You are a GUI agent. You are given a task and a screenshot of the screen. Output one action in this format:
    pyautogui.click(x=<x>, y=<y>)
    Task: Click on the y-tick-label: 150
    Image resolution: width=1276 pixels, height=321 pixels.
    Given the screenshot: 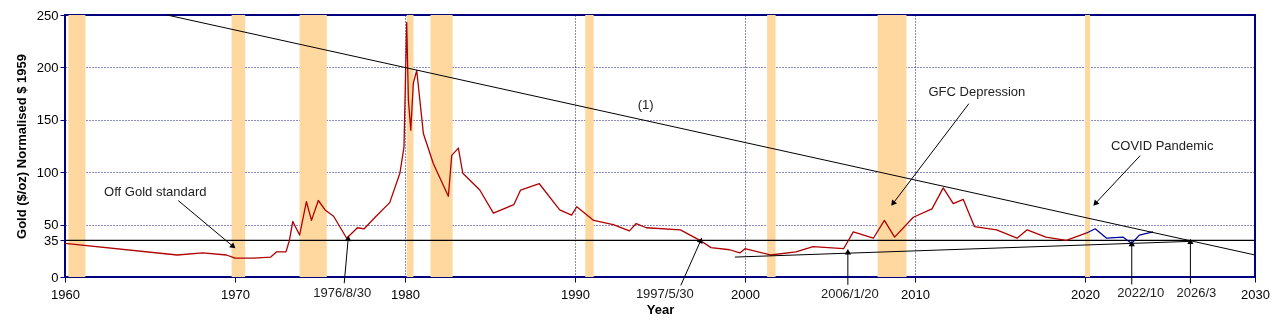 What is the action you would take?
    pyautogui.click(x=47, y=120)
    